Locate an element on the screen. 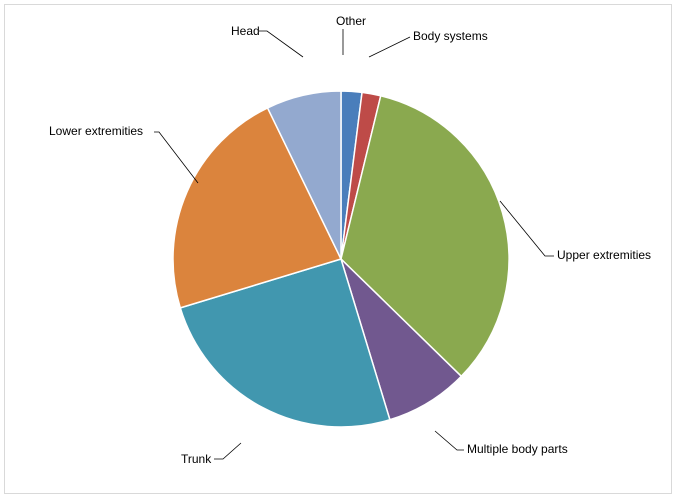 The width and height of the screenshot is (677, 499). pie-slice-trunk is located at coordinates (285, 343).